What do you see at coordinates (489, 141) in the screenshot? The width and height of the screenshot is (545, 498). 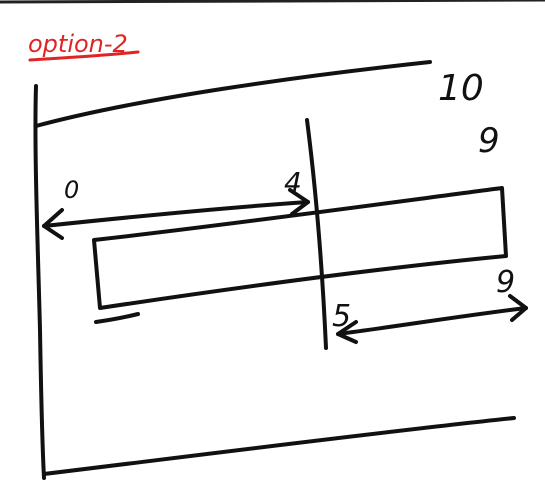 I see `label-nine-top: 9` at bounding box center [489, 141].